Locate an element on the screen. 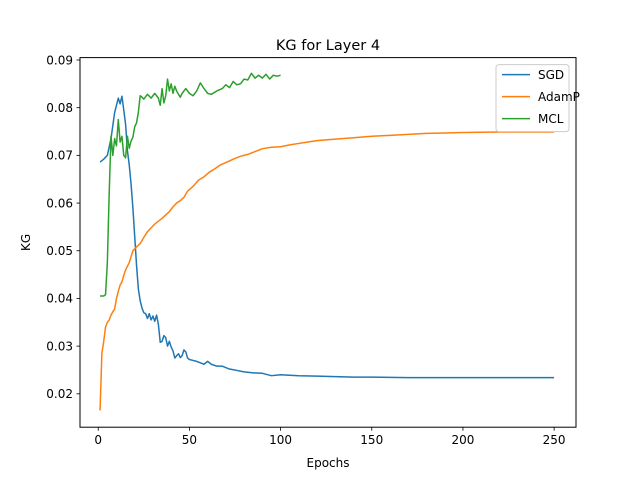  legend-box is located at coordinates (532, 98).